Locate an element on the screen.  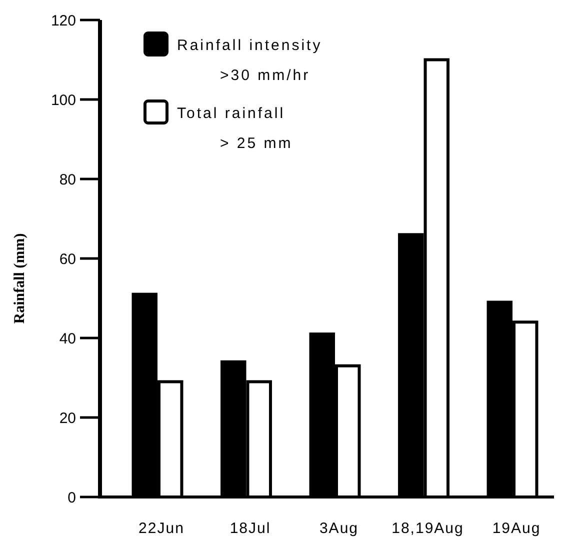
y-tick-label: 40 is located at coordinates (67, 339).